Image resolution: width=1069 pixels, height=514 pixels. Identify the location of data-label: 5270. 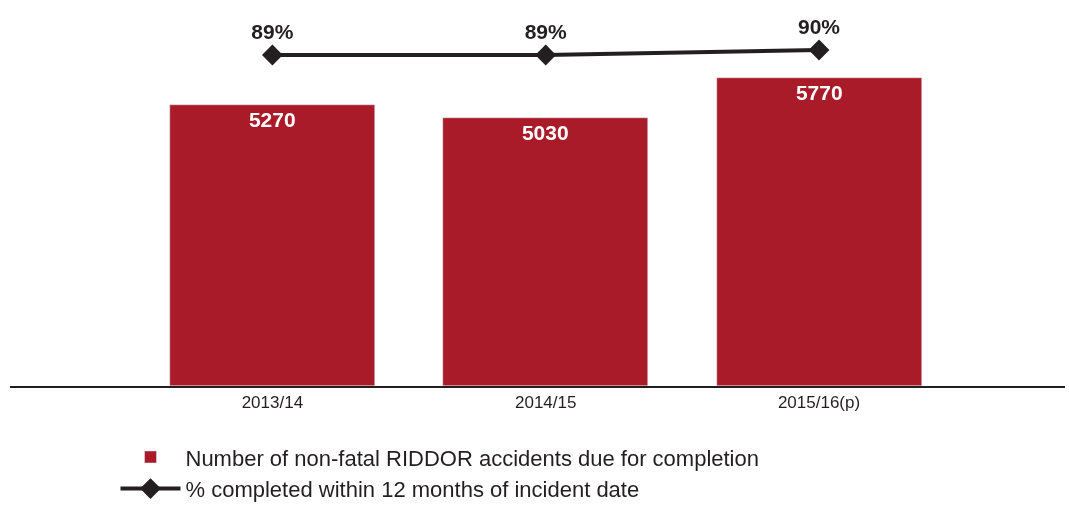
(272, 119).